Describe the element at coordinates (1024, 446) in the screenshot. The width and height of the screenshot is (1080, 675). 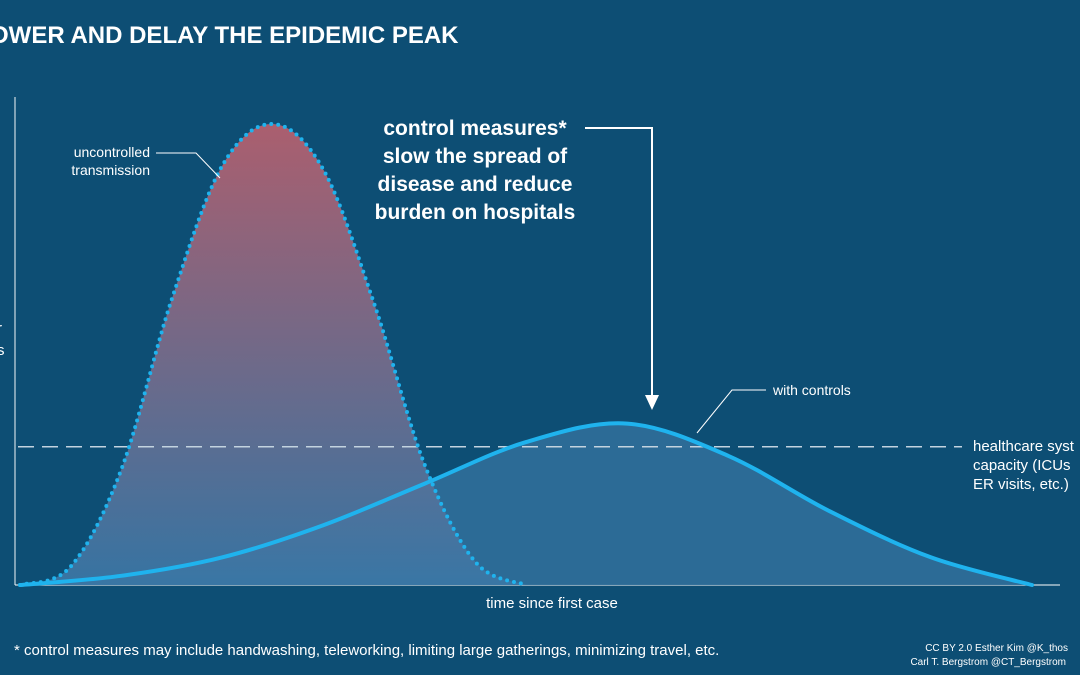
I see `capacity-label-line-1: healthcare syst` at that location.